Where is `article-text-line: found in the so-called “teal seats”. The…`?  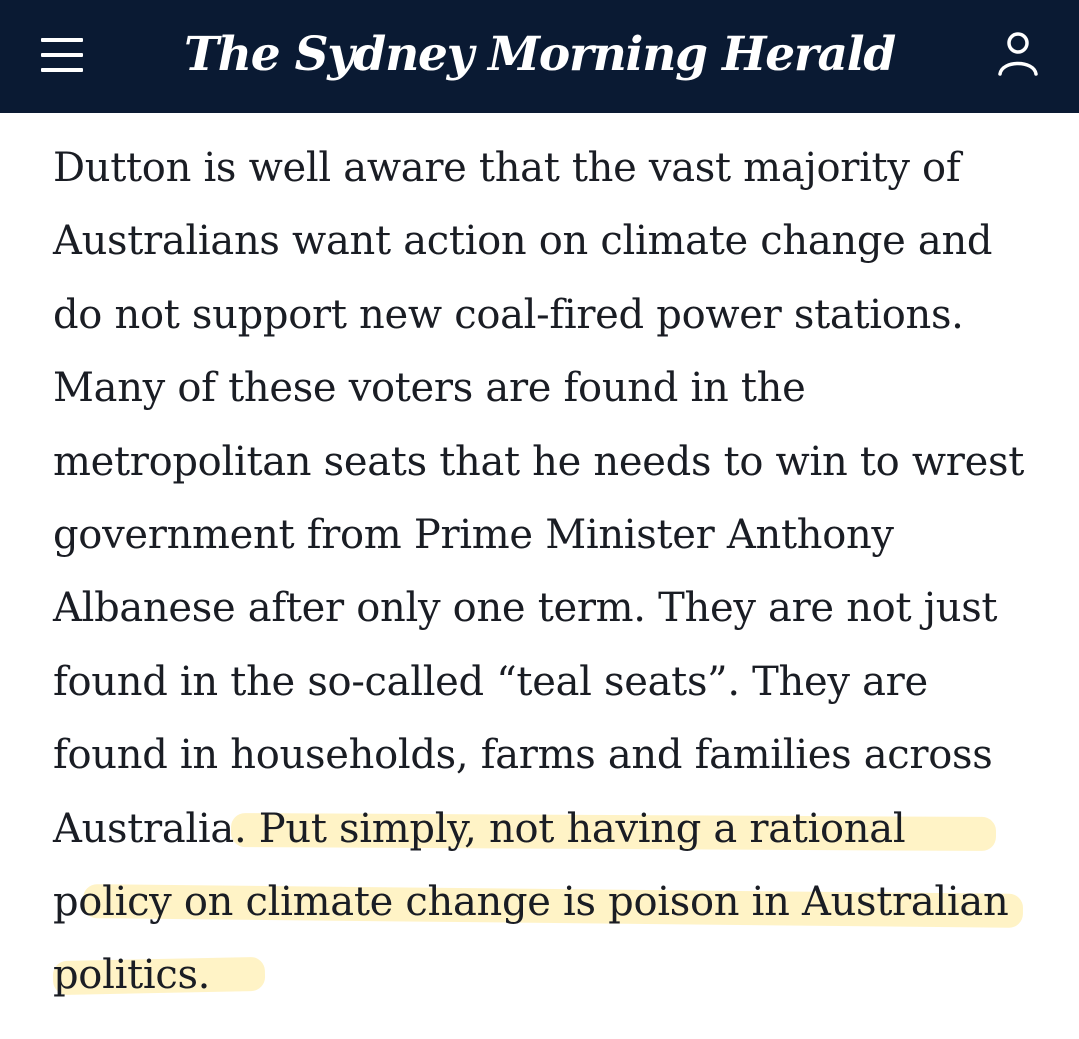
article-text-line: found in the so-called “teal seats”. The… is located at coordinates (490, 681).